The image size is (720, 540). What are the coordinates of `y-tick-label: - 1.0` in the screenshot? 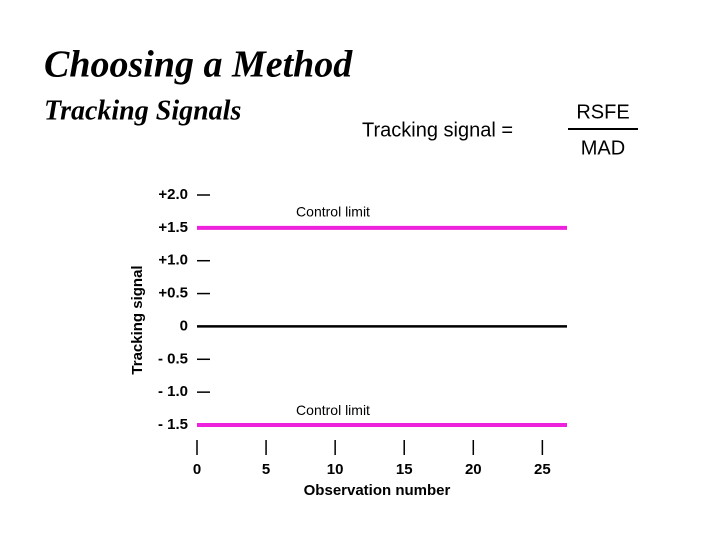 It's located at (173, 391).